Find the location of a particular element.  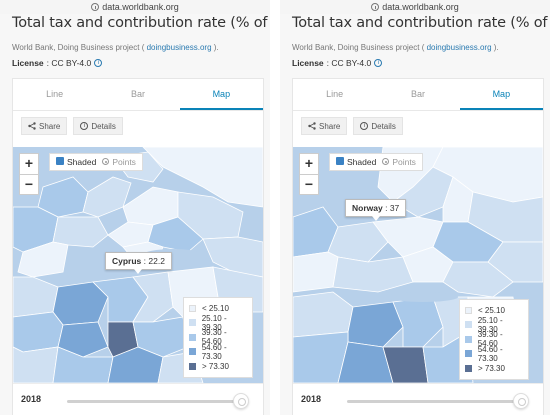

legend-item: 25.10 - 39.30 is located at coordinates (494, 325).